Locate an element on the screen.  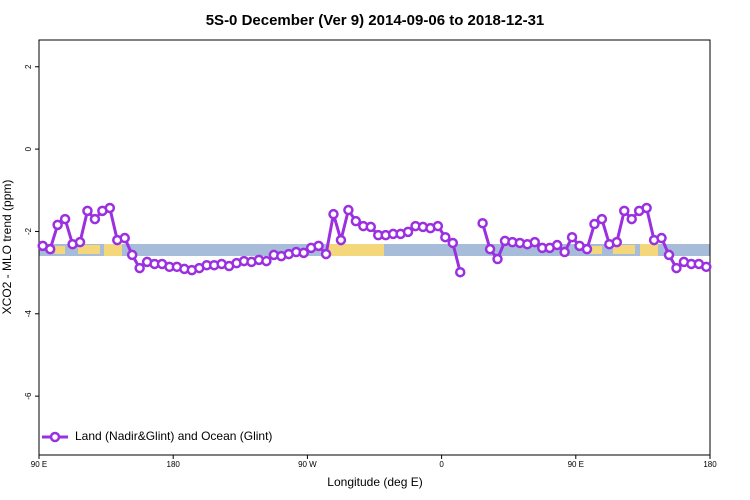
y-tick-label: -2 is located at coordinates (28, 231).